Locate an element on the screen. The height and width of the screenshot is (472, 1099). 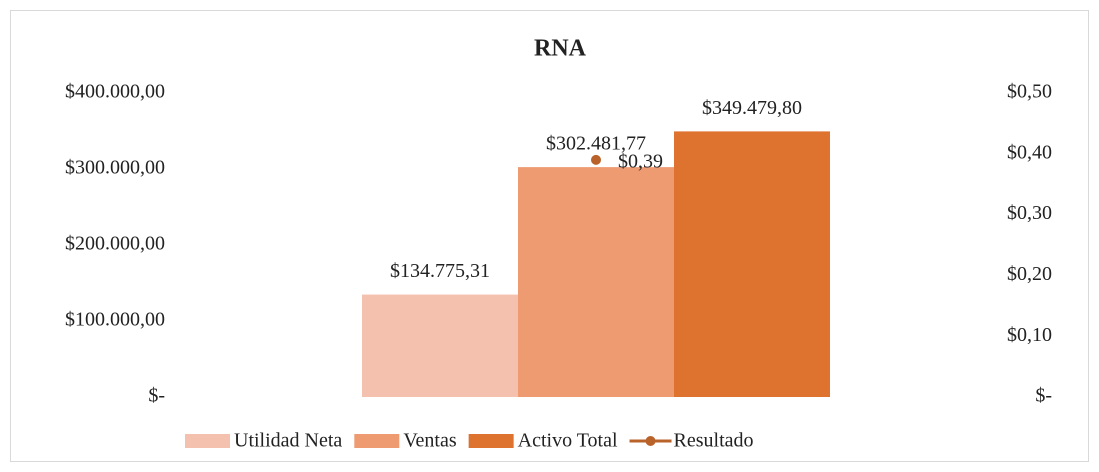
y-tick-label: $- is located at coordinates (156, 396).